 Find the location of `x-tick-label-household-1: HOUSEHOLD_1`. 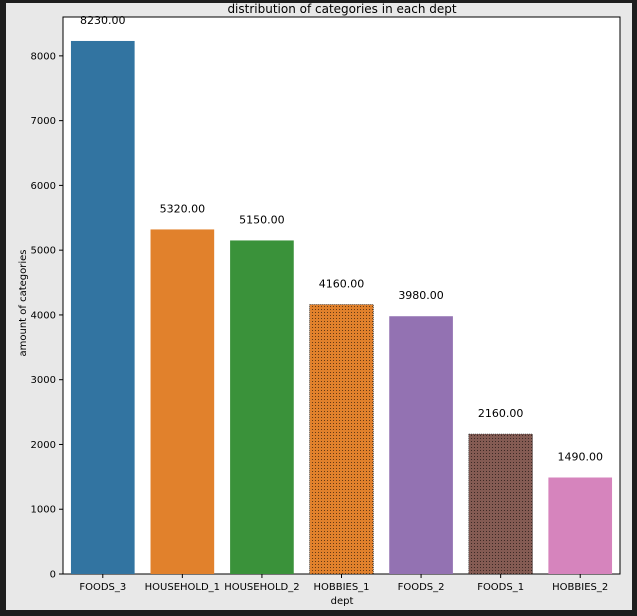

x-tick-label-household-1: HOUSEHOLD_1 is located at coordinates (182, 587).